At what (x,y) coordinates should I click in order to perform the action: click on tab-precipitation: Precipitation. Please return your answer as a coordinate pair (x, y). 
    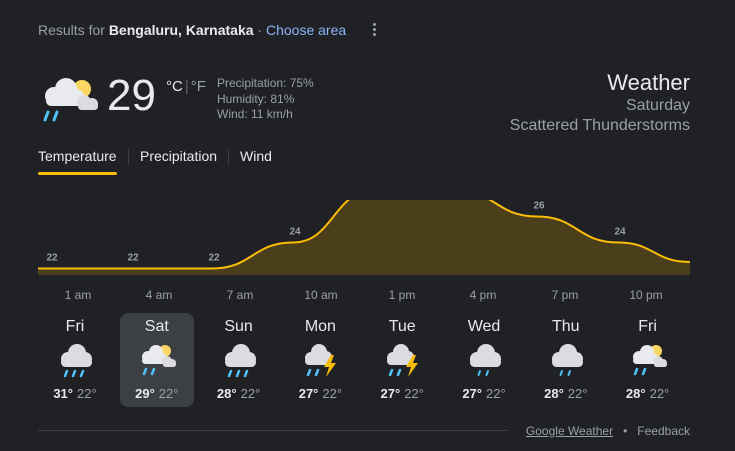
    Looking at the image, I should click on (179, 156).